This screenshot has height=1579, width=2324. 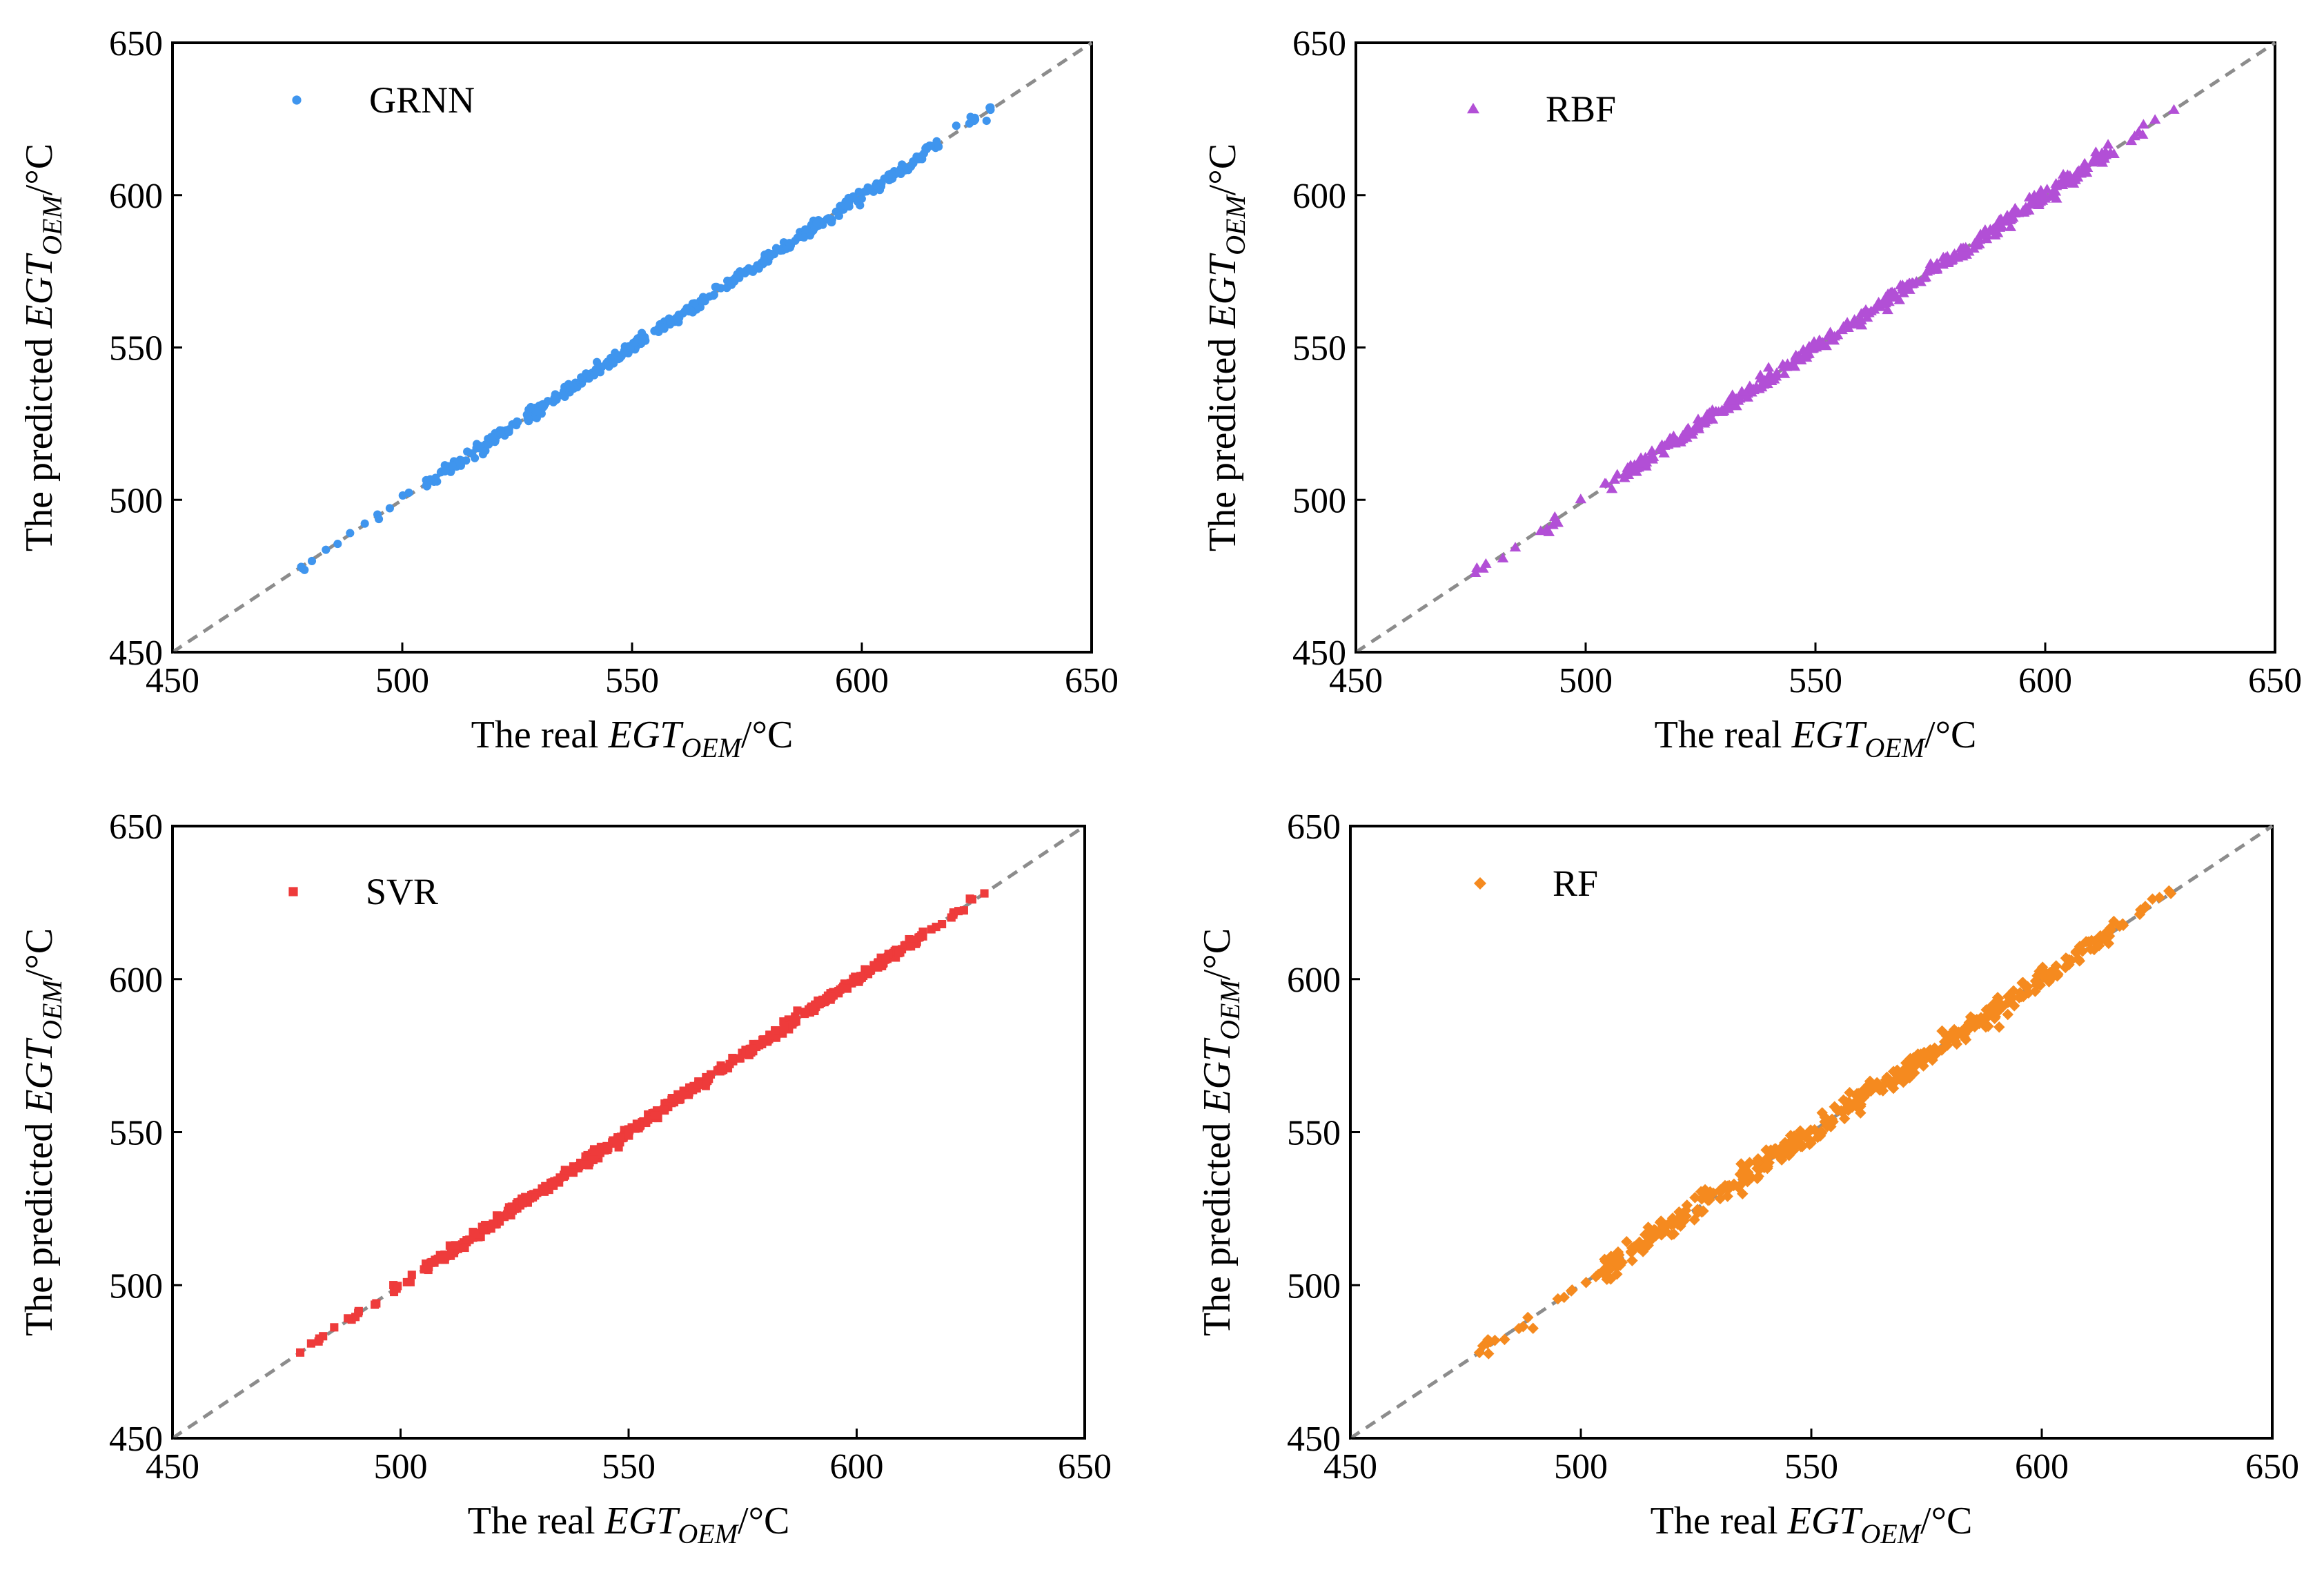 What do you see at coordinates (1541, 109) in the screenshot?
I see `legend: RBF` at bounding box center [1541, 109].